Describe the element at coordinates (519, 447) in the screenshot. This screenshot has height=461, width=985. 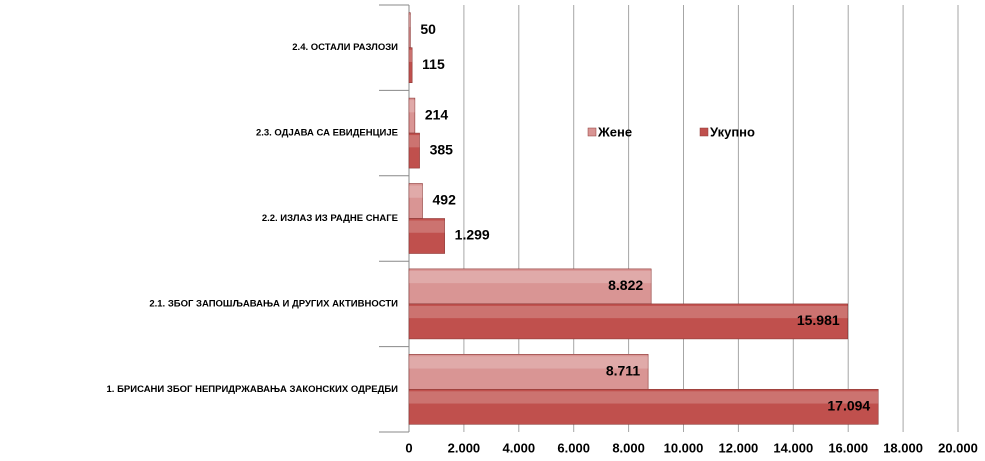
I see `x-tick-label: 4.000` at that location.